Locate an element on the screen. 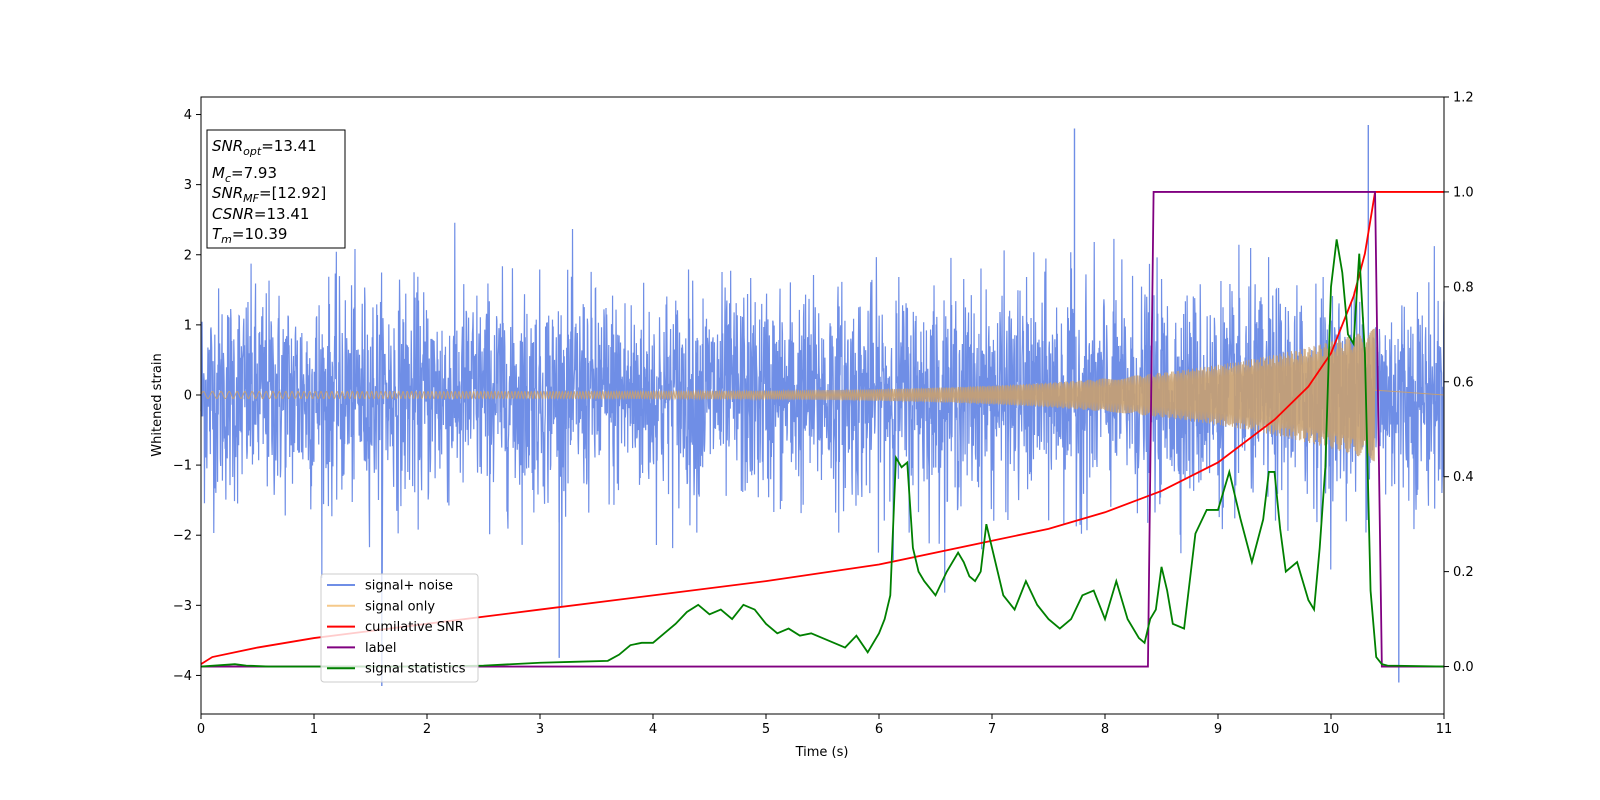 This screenshot has width=1600, height=800. y-left-tick-label: 2 is located at coordinates (188, 255).